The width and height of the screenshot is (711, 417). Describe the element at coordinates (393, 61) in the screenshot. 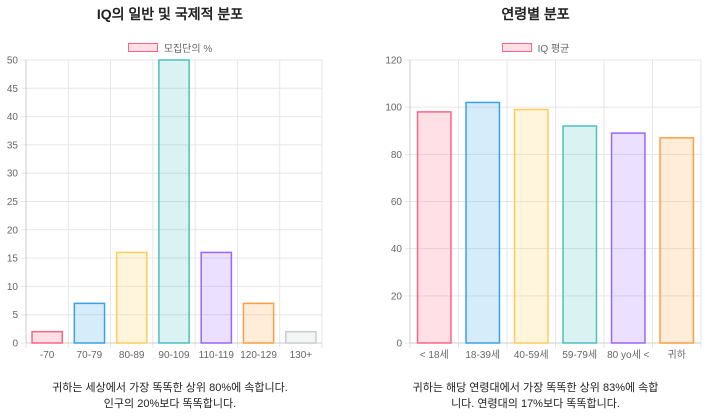

I see `y-tick-label: 120` at that location.